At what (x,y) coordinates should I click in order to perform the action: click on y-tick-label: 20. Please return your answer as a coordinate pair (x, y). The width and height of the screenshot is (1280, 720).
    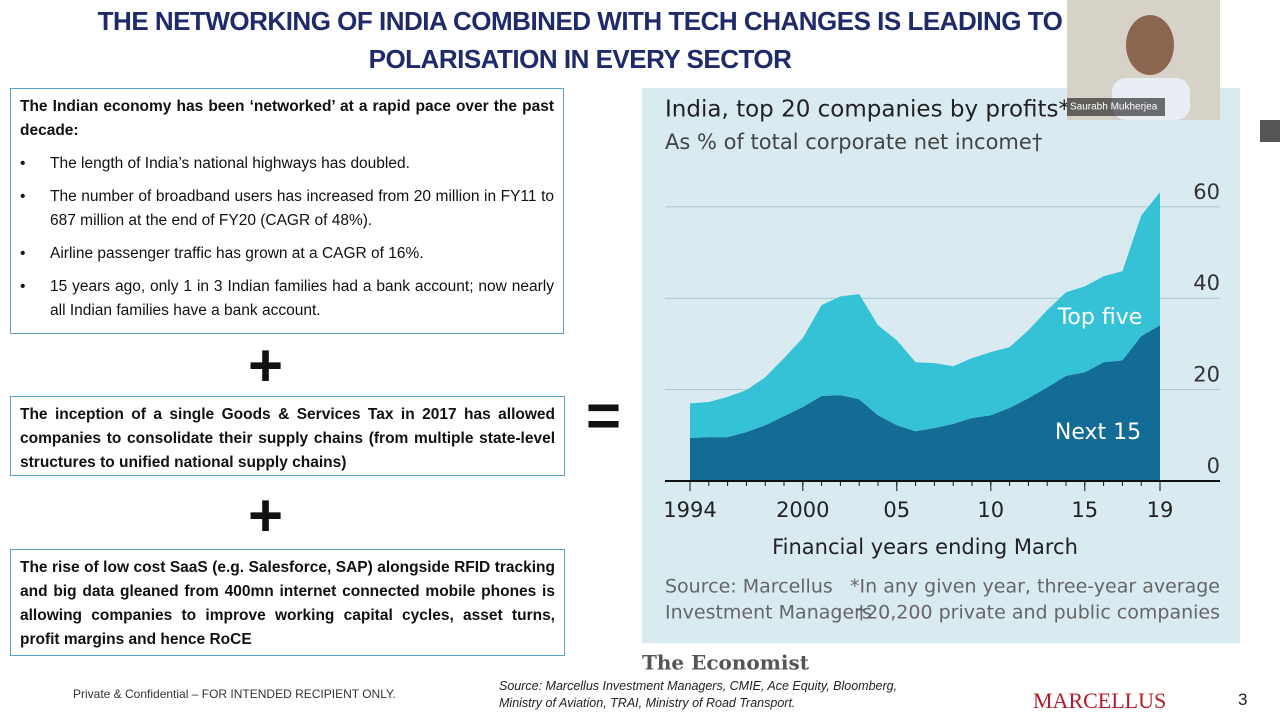
    Looking at the image, I should click on (1206, 375).